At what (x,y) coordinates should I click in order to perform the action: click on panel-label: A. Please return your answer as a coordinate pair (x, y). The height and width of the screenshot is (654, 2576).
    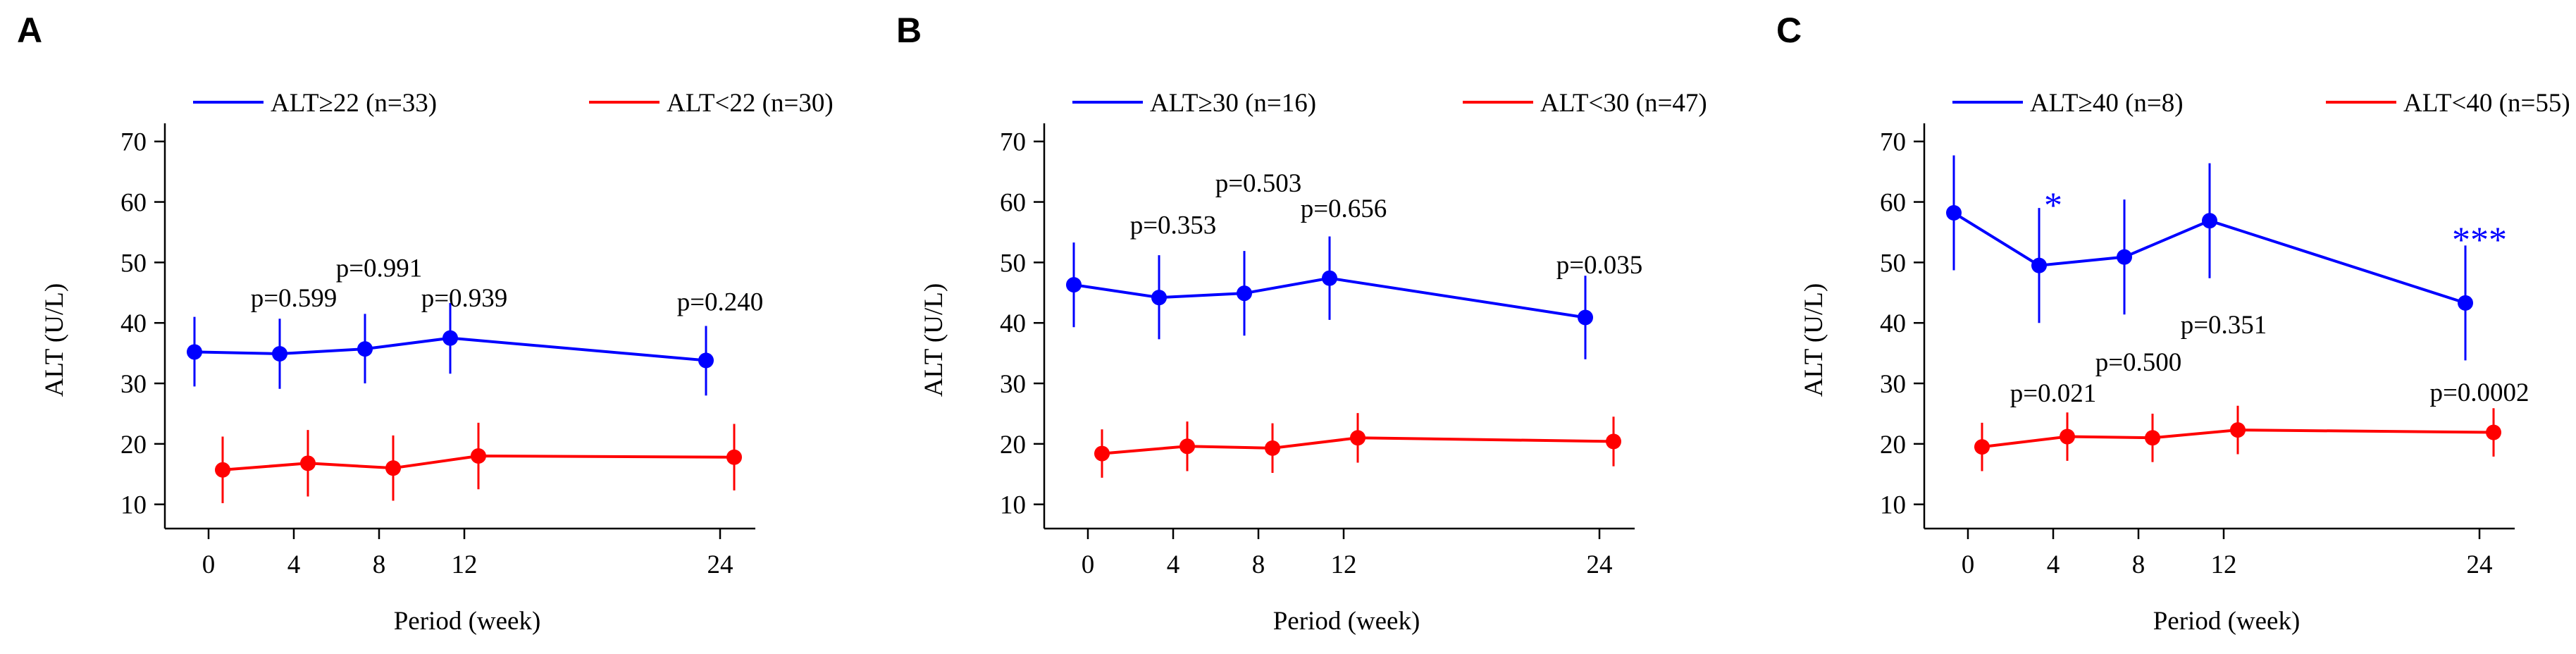
    Looking at the image, I should click on (29, 31).